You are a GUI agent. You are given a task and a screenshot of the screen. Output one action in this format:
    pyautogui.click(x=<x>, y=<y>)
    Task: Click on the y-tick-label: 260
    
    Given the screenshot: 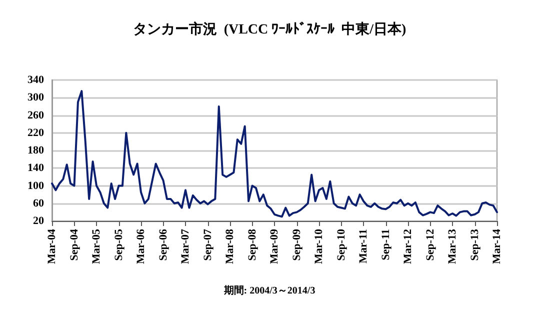 What is the action you would take?
    pyautogui.click(x=36, y=115)
    